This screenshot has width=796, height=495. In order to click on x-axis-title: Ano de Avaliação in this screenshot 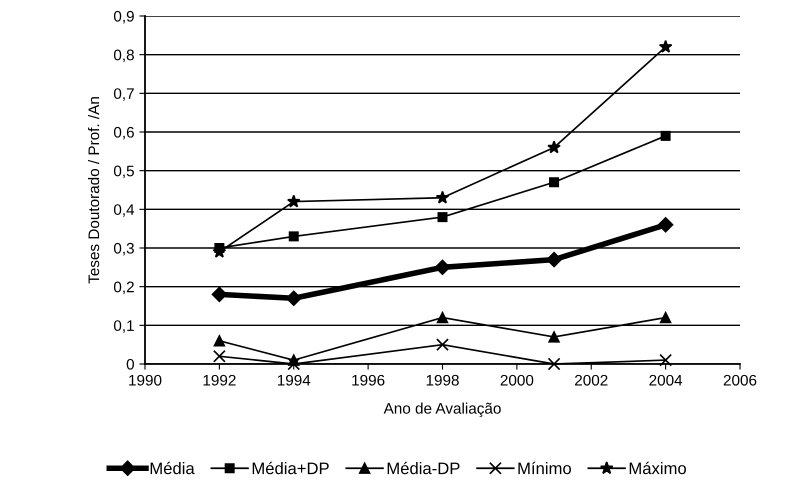, I will do `click(442, 409)`.